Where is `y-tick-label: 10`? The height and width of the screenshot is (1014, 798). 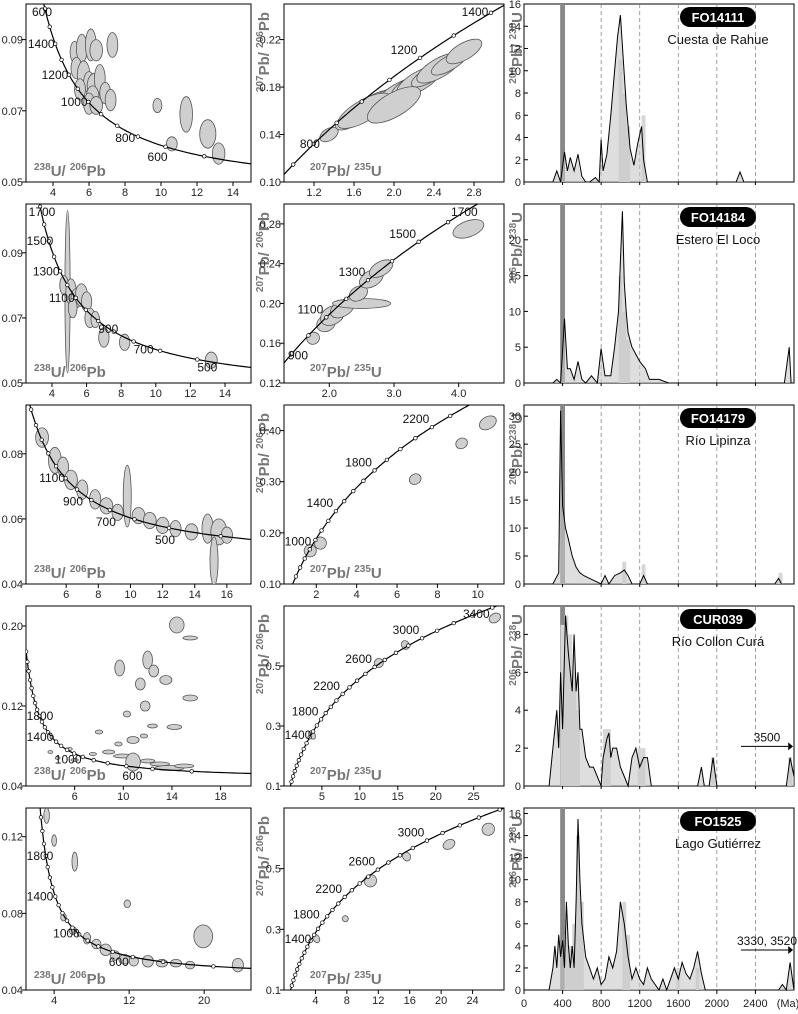 y-tick-label: 10 is located at coordinates (515, 529).